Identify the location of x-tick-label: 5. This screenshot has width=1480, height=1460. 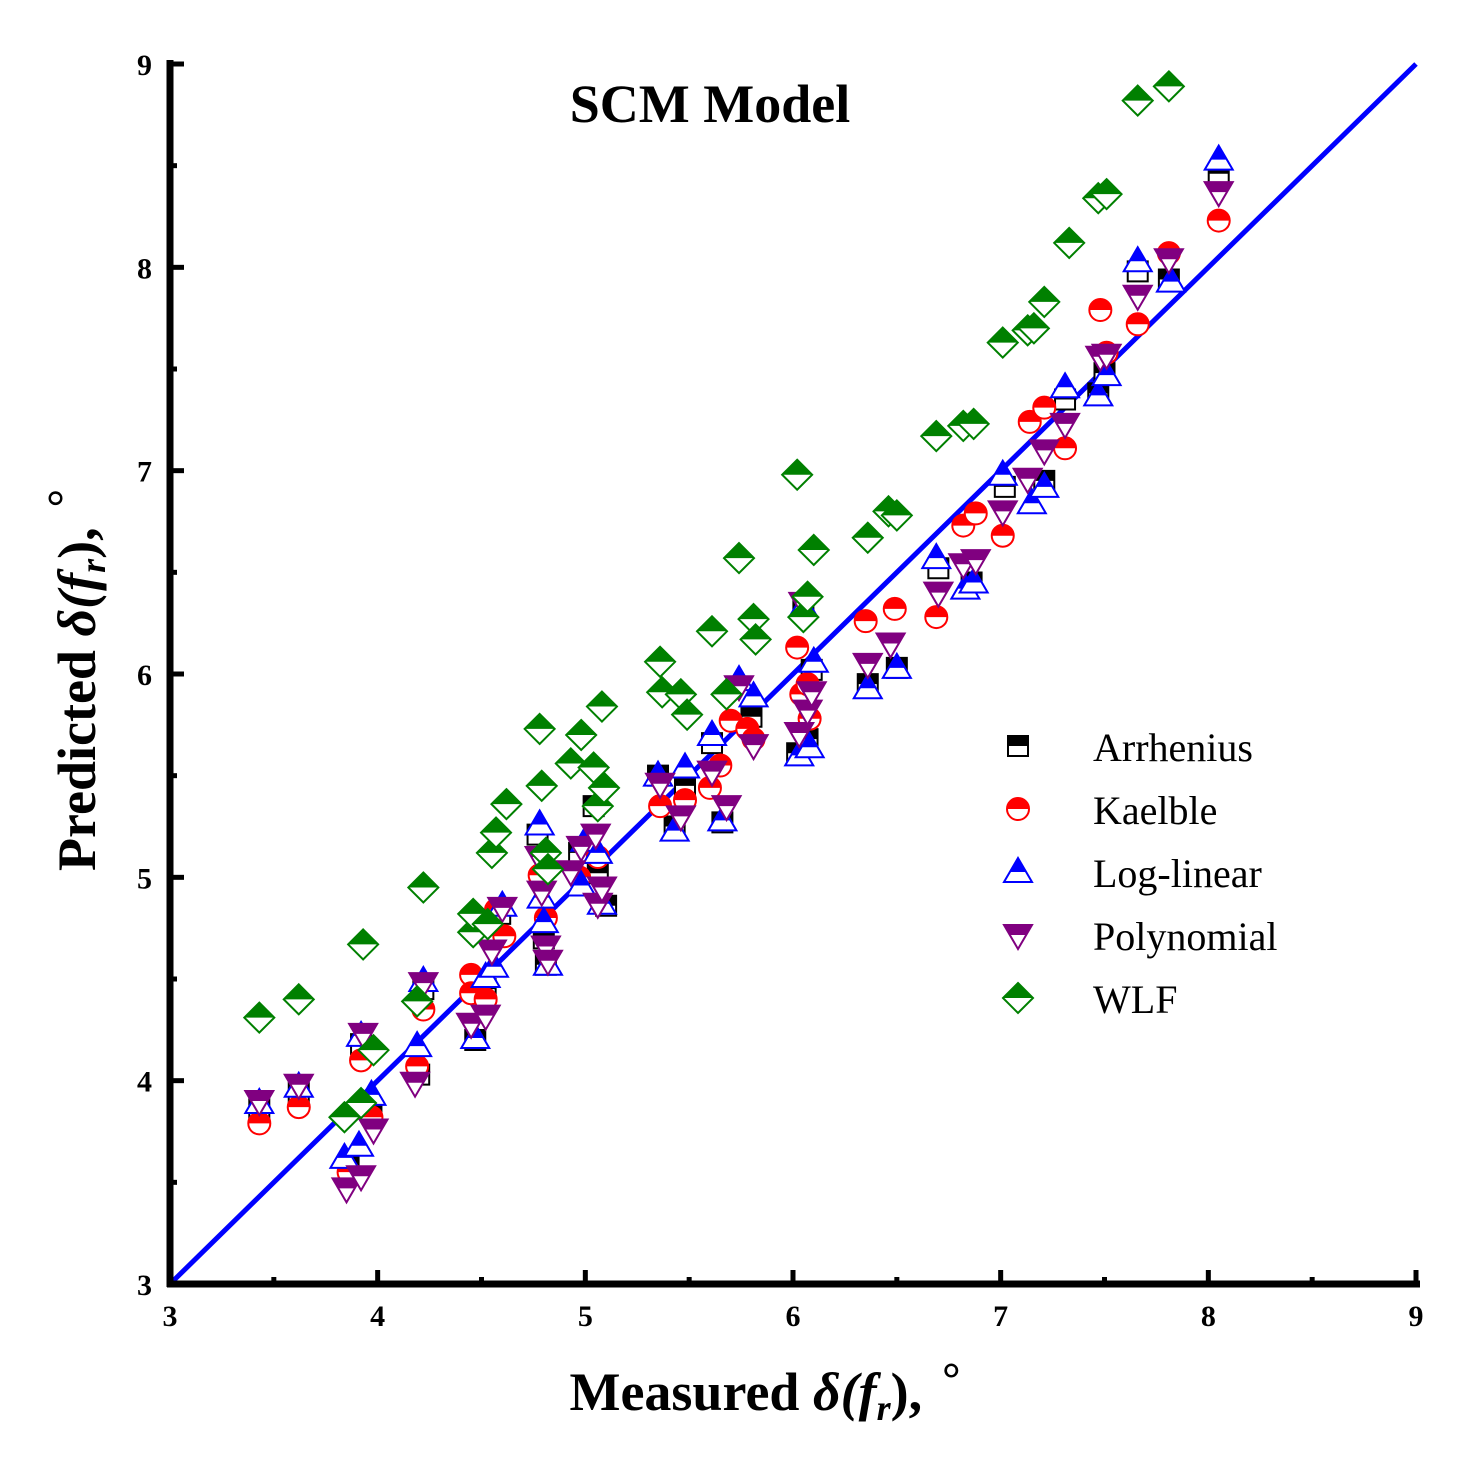
(585, 1316).